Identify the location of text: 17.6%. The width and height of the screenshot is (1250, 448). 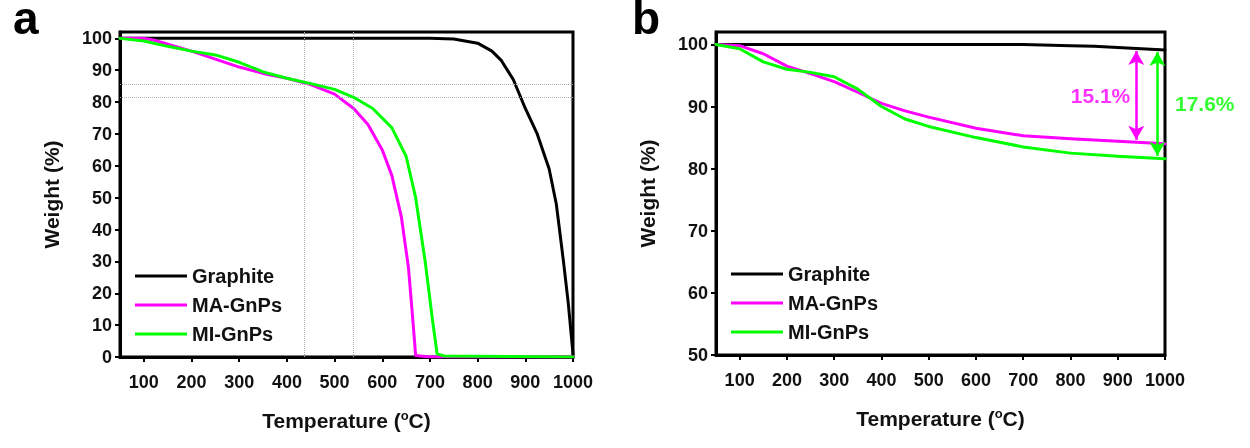
(1205, 104).